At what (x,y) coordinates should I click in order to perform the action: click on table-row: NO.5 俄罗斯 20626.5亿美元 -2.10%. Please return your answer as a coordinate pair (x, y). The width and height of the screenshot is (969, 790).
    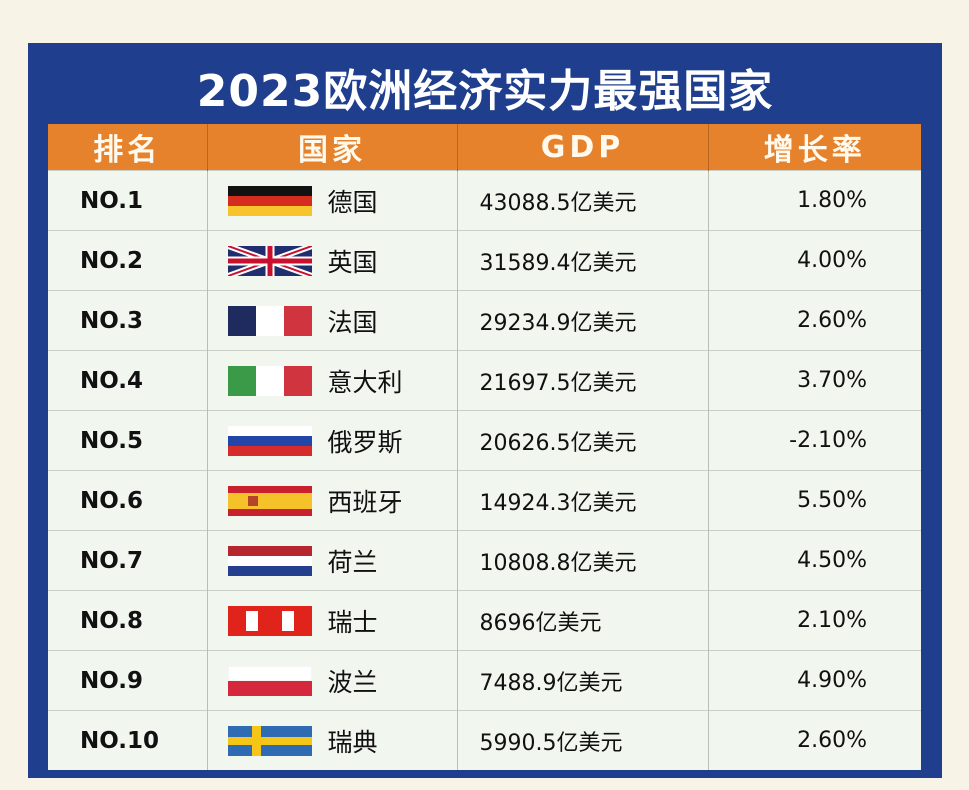
    Looking at the image, I should click on (484, 440).